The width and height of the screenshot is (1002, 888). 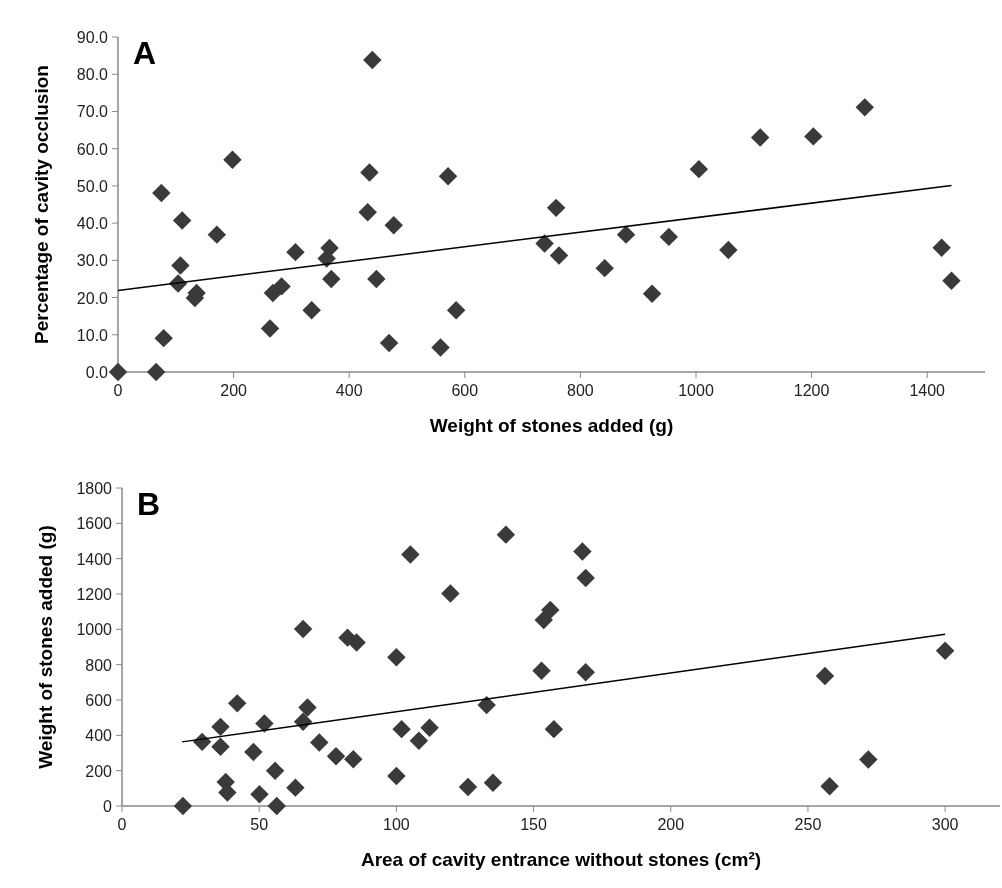 I want to click on y-tick-label: 600, so click(x=99, y=700).